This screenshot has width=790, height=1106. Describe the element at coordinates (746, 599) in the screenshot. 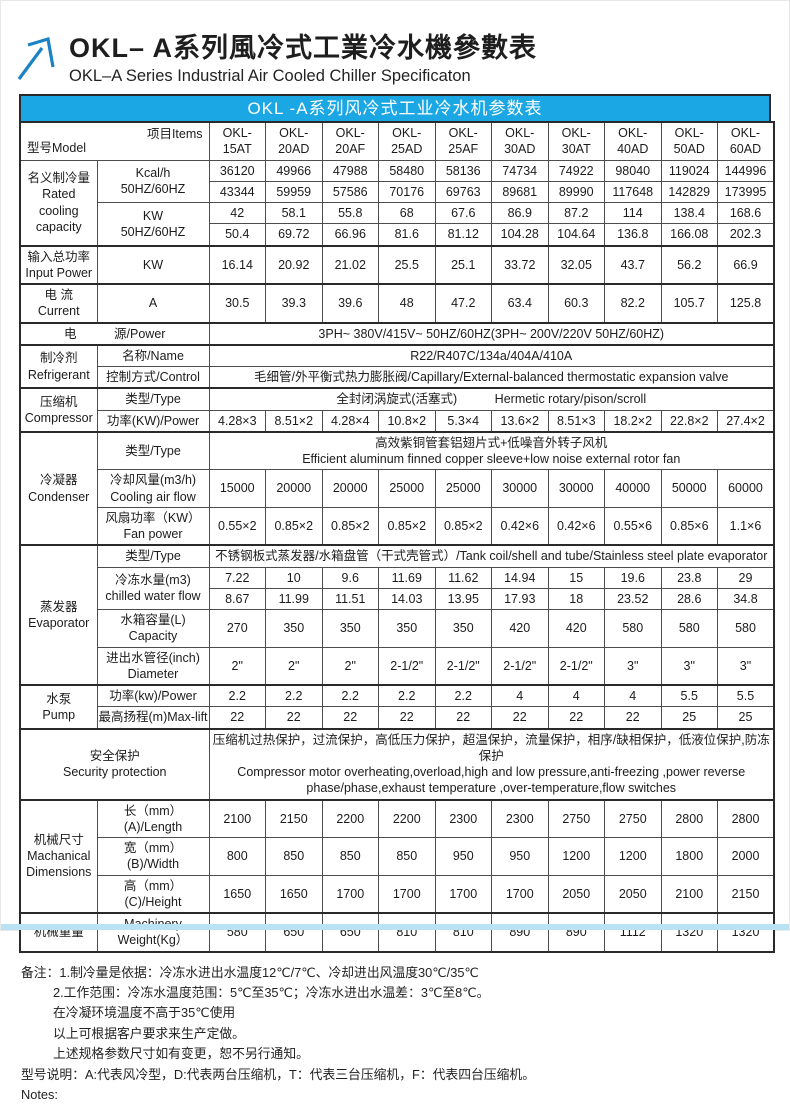

I see `value-cell: 34.8` at that location.